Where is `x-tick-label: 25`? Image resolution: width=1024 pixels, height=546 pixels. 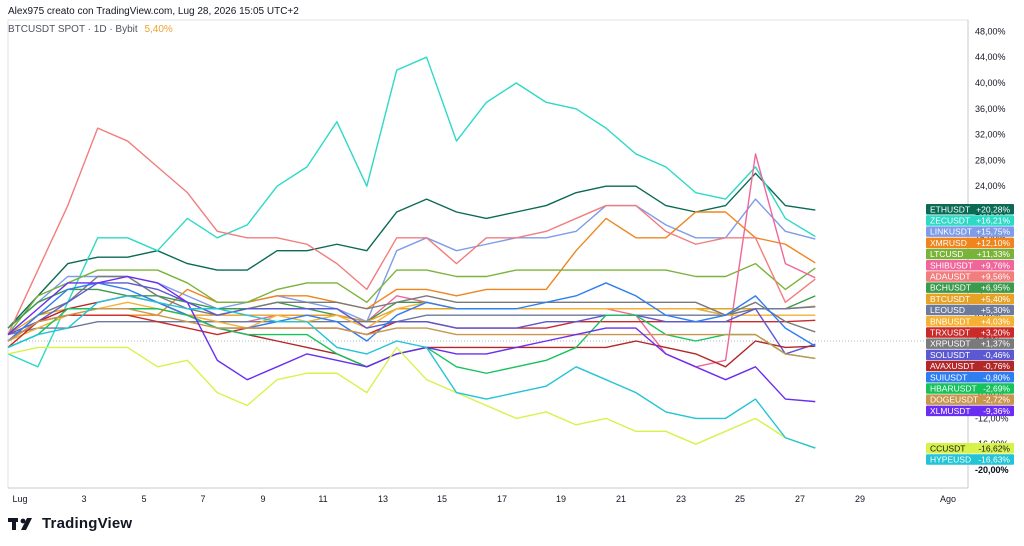
x-tick-label: 25 is located at coordinates (740, 499).